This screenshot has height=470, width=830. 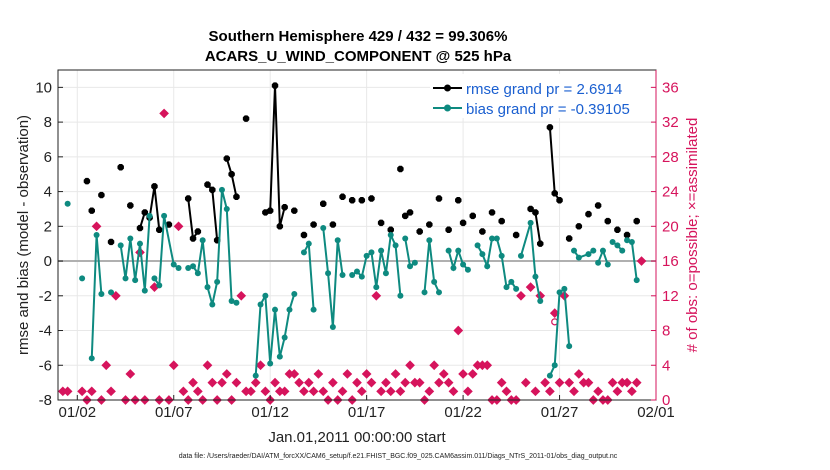 What do you see at coordinates (48, 261) in the screenshot?
I see `y-tick-label: 0` at bounding box center [48, 261].